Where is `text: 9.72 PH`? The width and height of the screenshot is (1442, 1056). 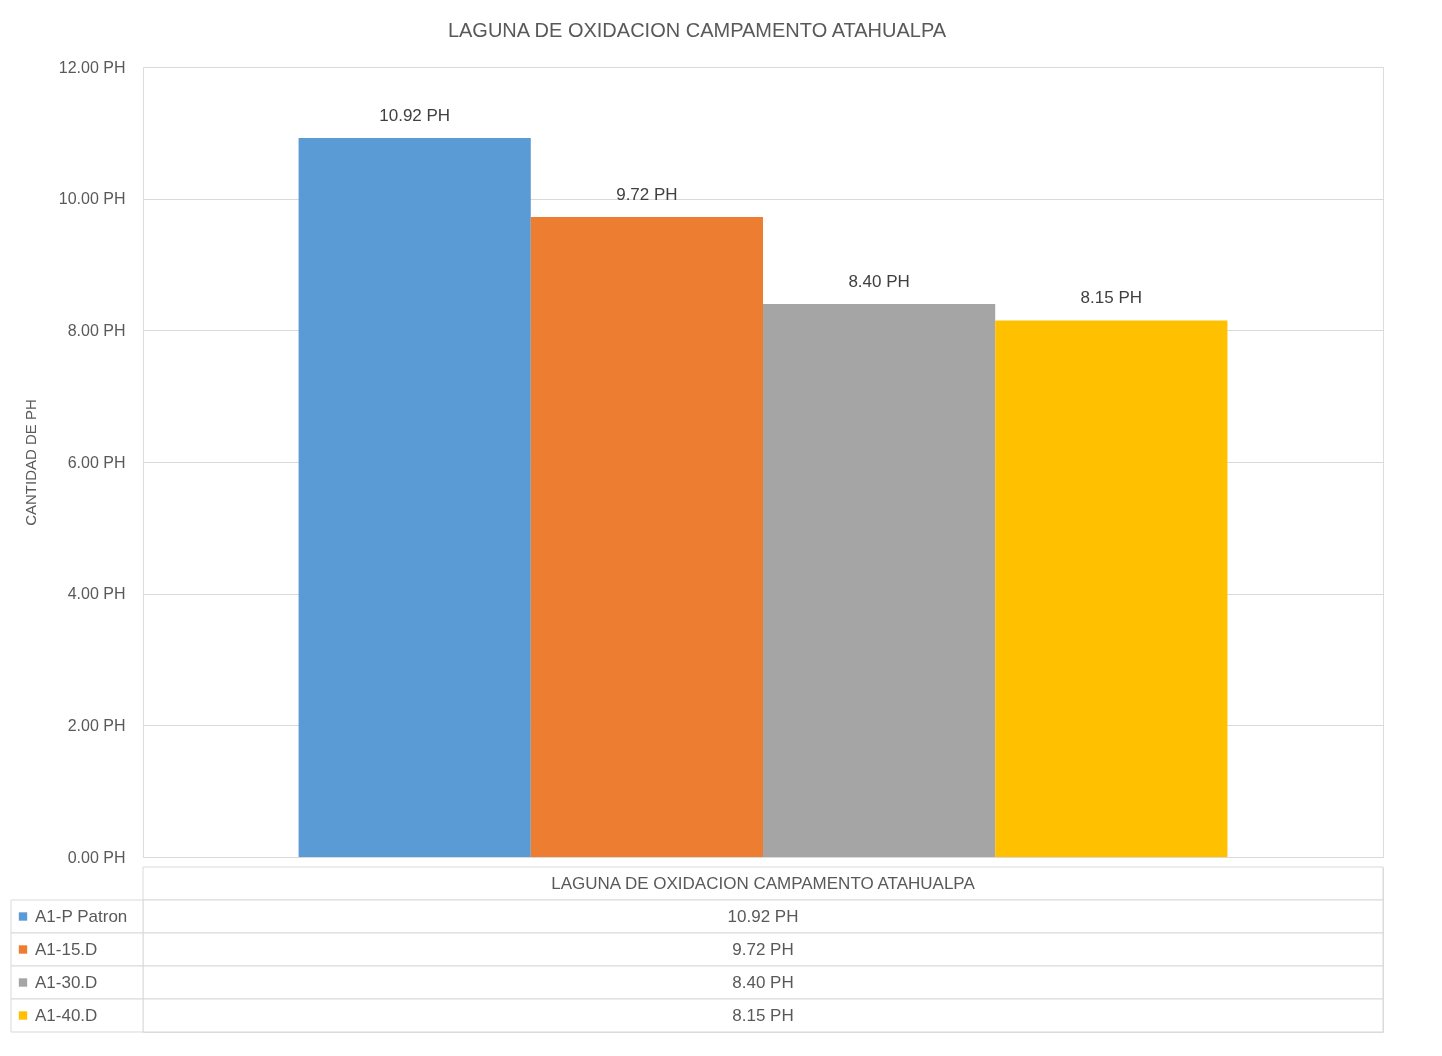 text: 9.72 PH is located at coordinates (763, 949).